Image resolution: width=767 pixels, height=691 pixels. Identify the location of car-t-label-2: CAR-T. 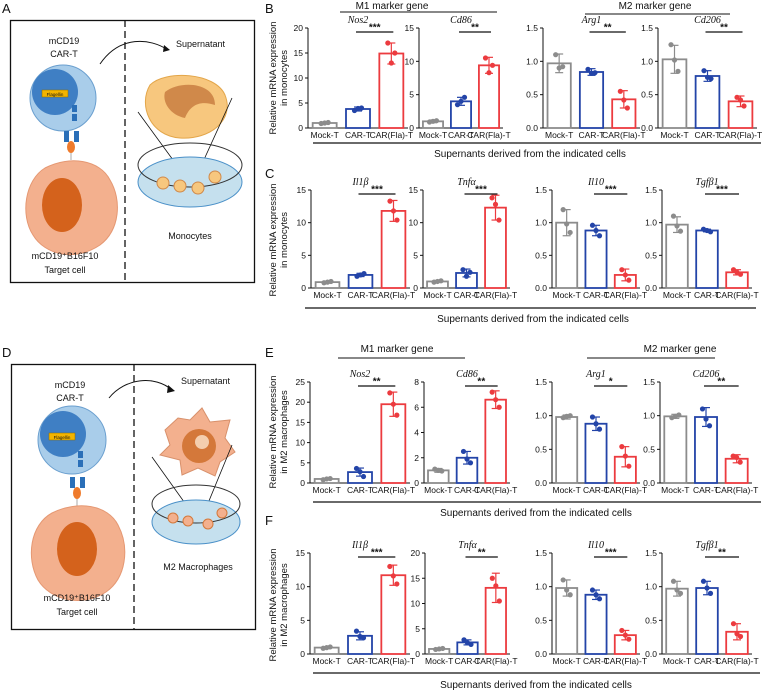
(64, 54).